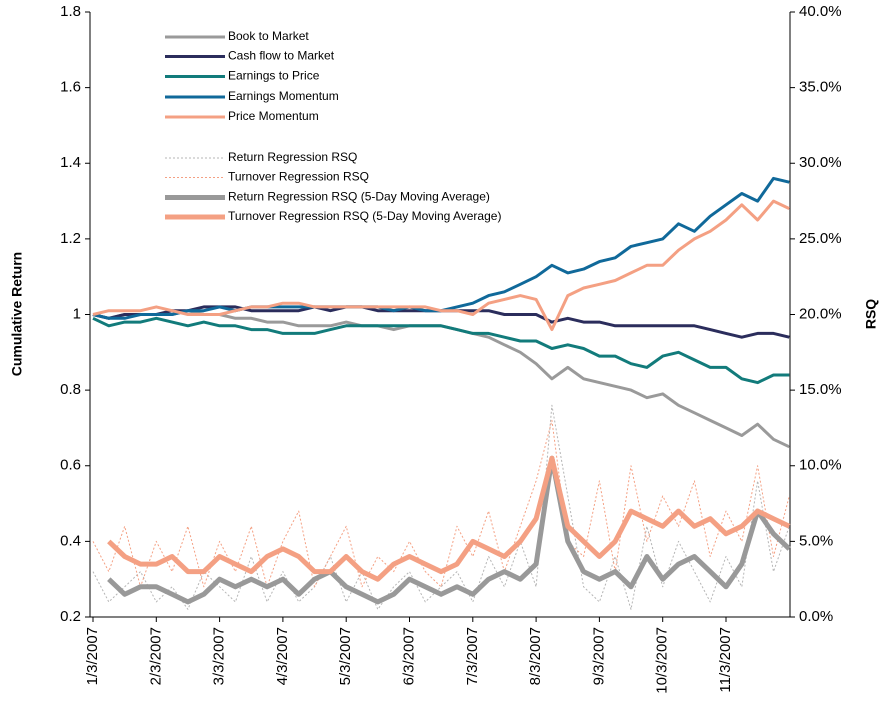  I want to click on y-tick-label: 1.8, so click(70, 11).